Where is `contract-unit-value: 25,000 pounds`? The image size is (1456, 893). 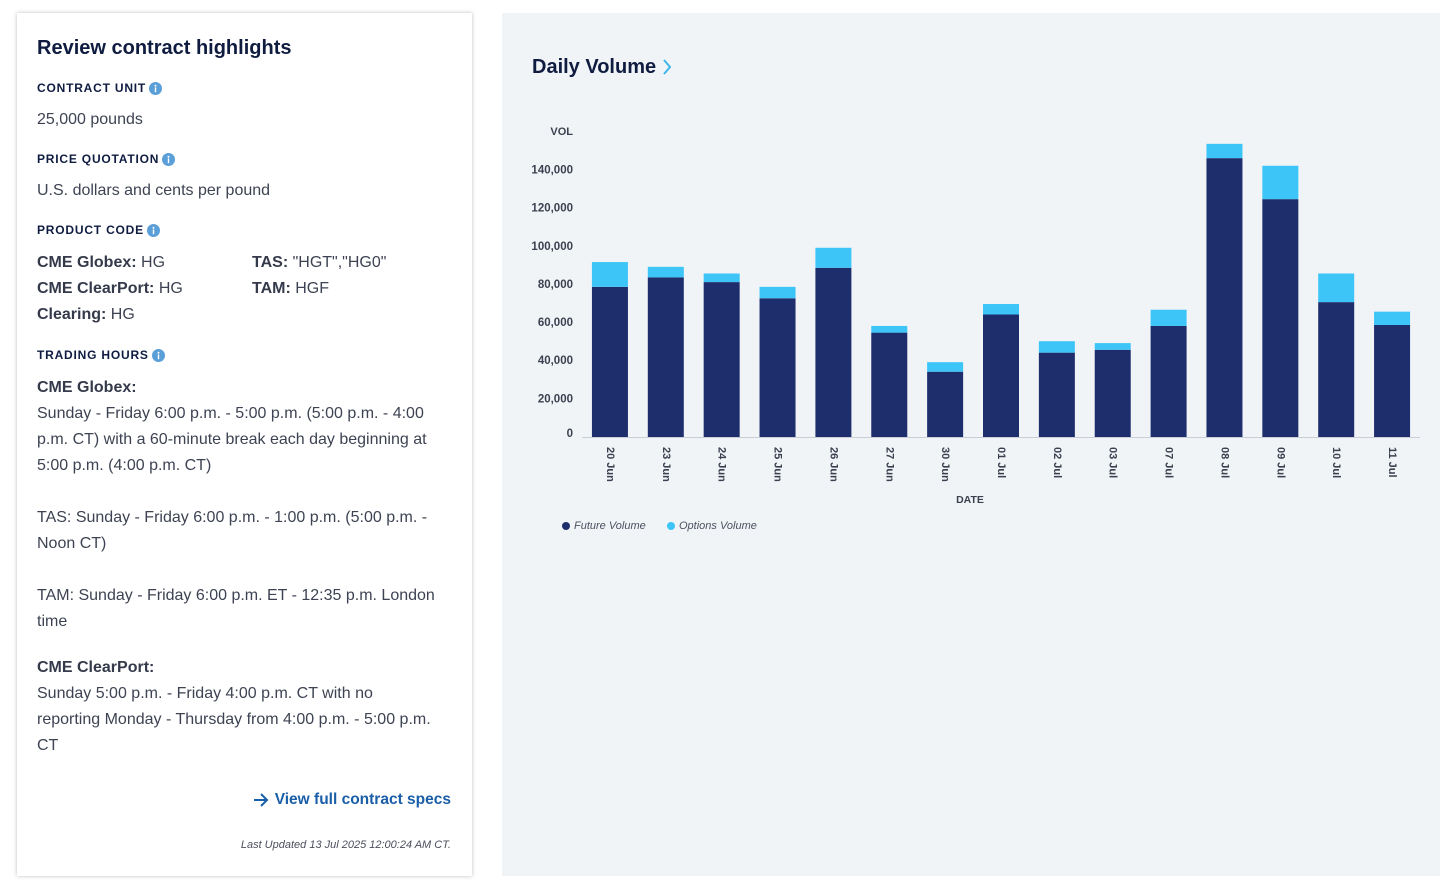 contract-unit-value: 25,000 pounds is located at coordinates (90, 119).